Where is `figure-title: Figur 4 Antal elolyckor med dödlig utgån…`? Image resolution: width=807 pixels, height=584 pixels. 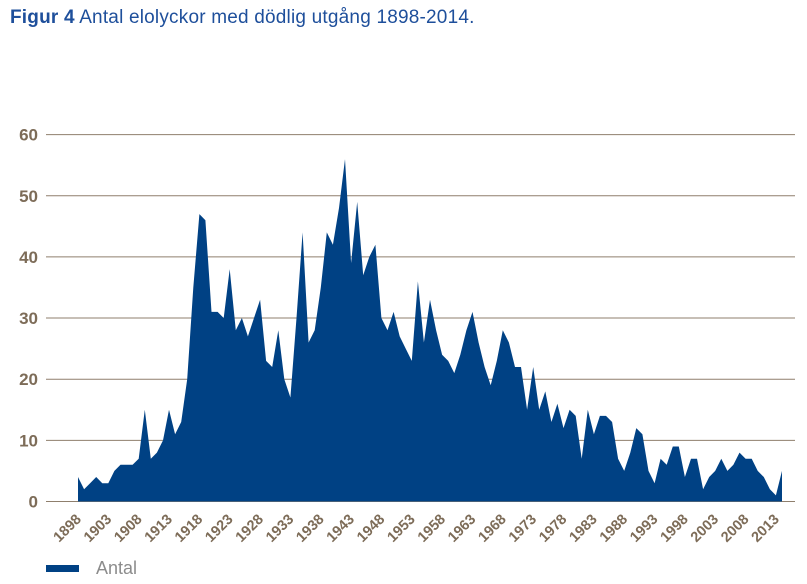 figure-title: Figur 4 Antal elolyckor med dödlig utgån… is located at coordinates (242, 18).